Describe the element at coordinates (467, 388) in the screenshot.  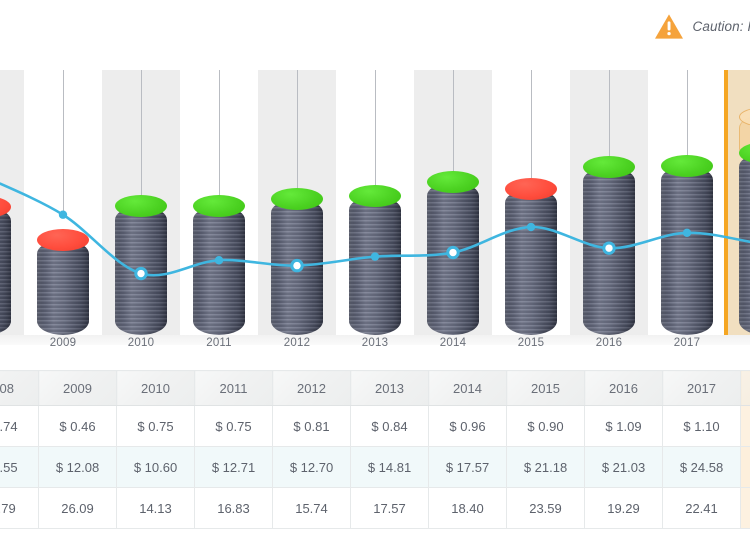
I see `table-col-header: 2014` at that location.